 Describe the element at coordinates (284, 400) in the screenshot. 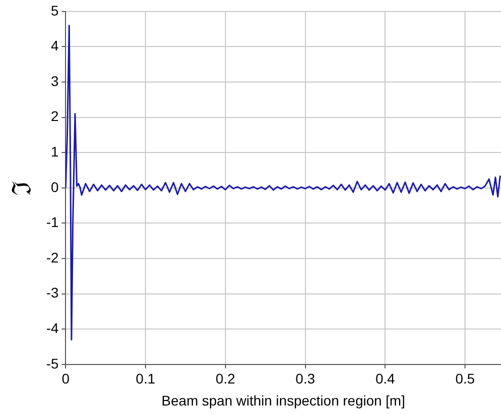

I see `x-axis-title: Beam span within inspection region [m]` at that location.